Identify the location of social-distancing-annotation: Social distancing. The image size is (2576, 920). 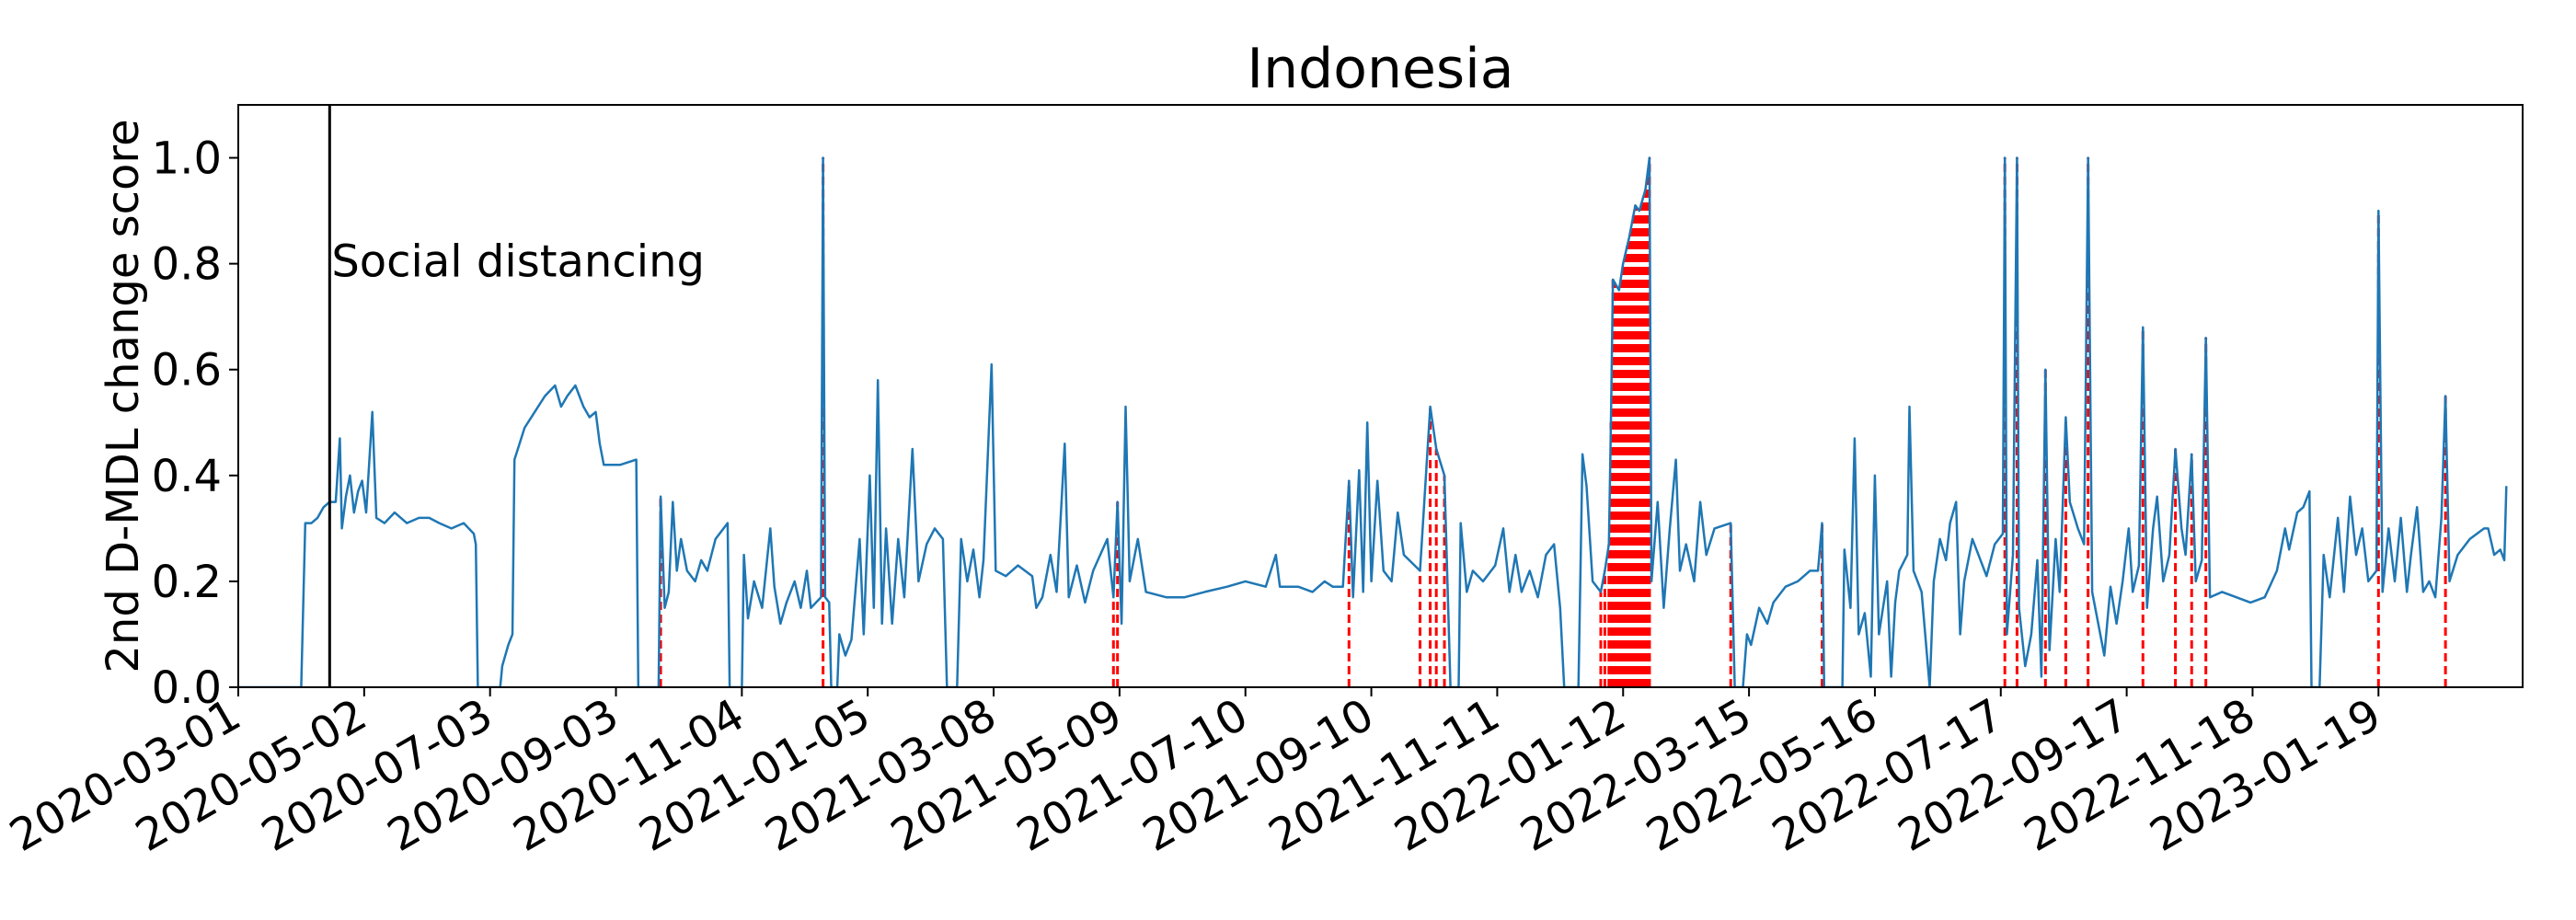
(518, 262).